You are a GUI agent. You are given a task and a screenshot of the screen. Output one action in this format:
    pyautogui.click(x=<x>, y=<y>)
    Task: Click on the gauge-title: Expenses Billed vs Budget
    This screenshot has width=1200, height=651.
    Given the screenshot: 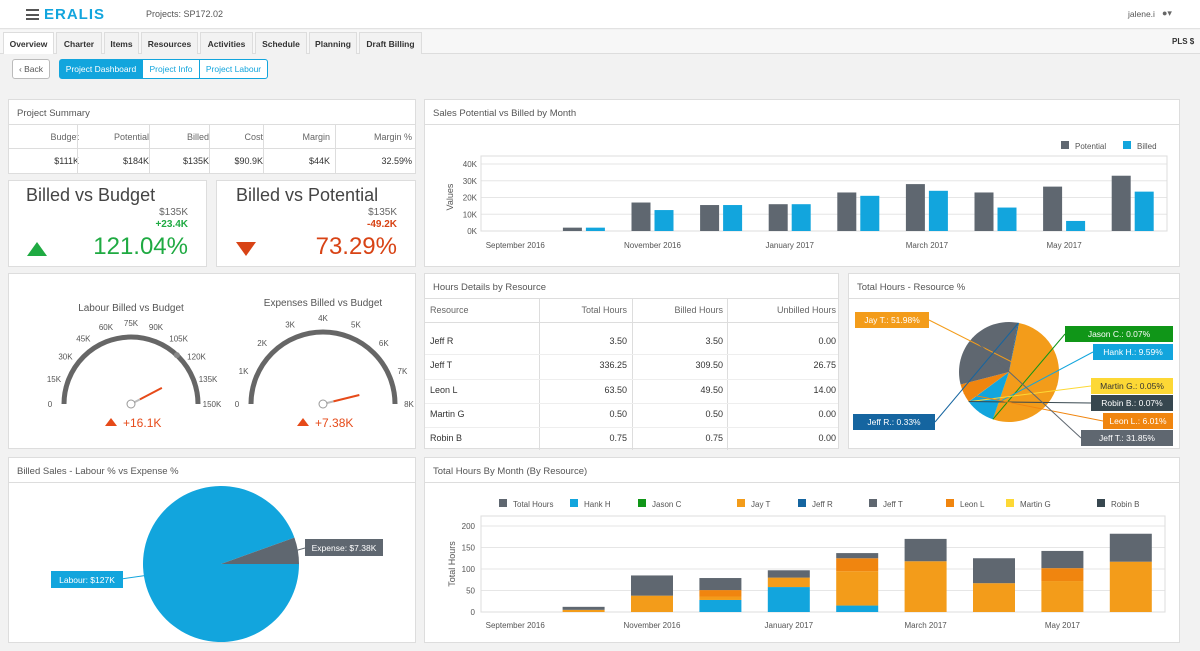 What is the action you would take?
    pyautogui.click(x=323, y=303)
    